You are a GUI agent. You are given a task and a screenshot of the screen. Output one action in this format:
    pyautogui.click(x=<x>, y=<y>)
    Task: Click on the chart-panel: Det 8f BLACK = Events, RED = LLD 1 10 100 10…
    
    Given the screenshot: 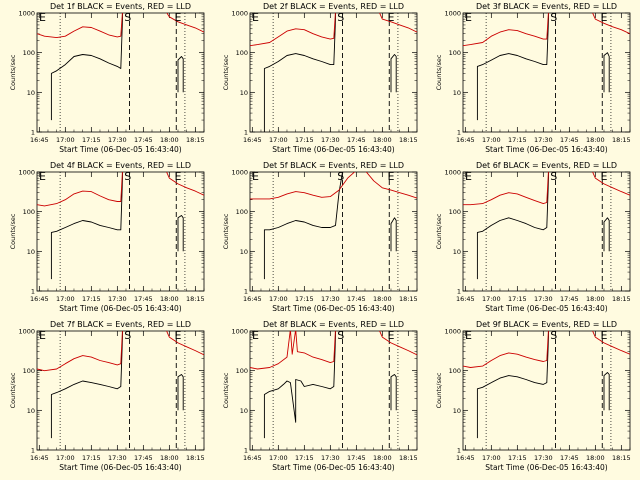 What is the action you would take?
    pyautogui.click(x=320, y=396)
    